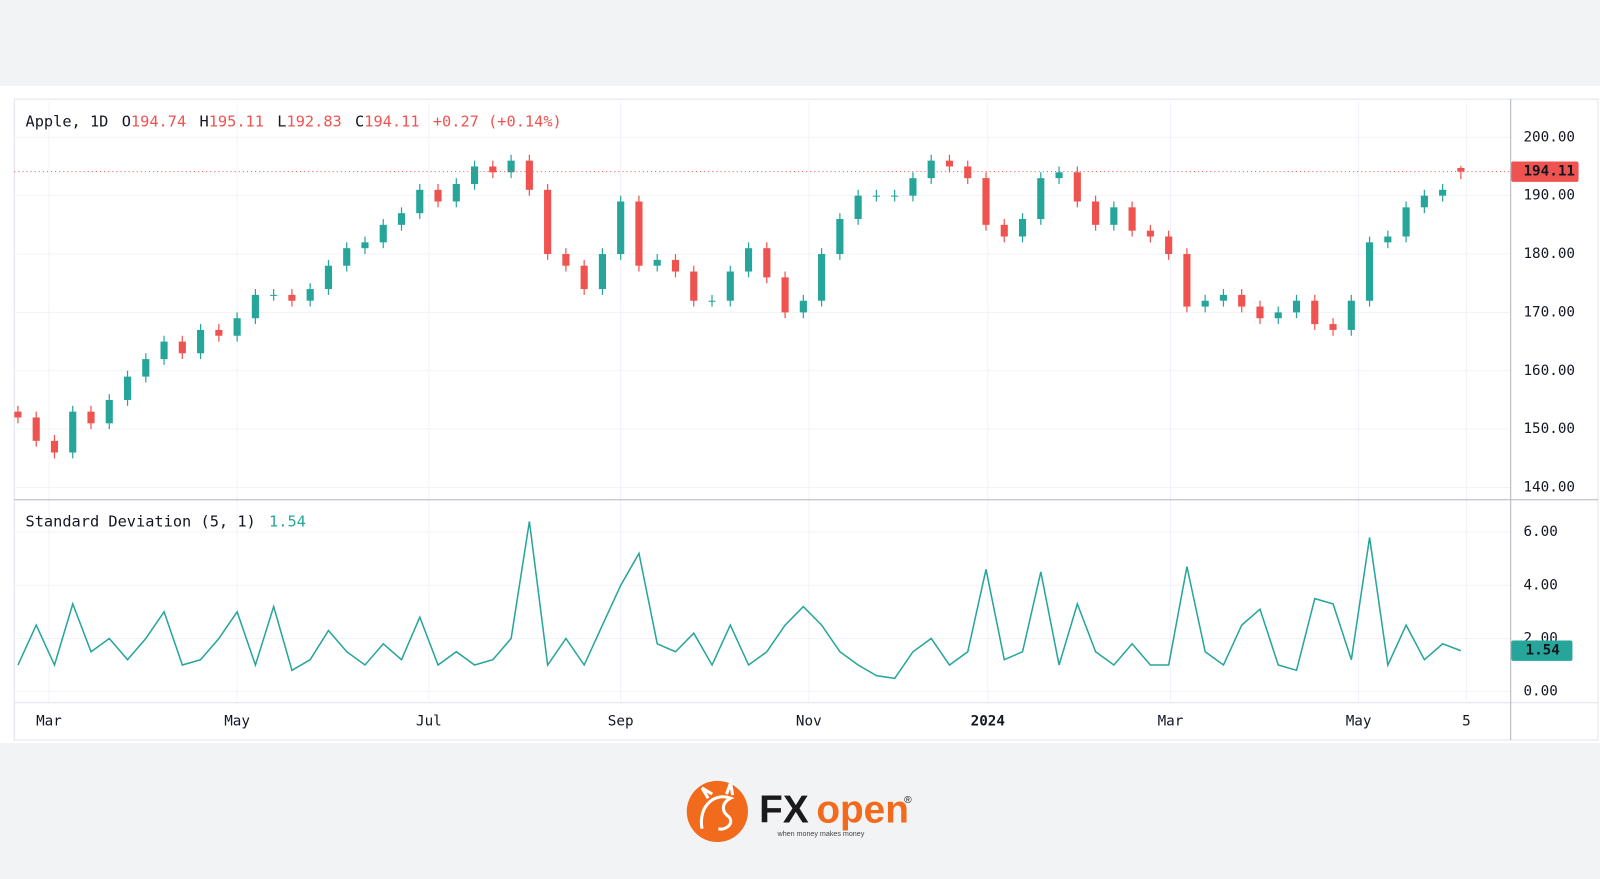 The width and height of the screenshot is (1600, 879). I want to click on indicator-header: Standard Deviation (5, 1) 1.54, so click(166, 521).